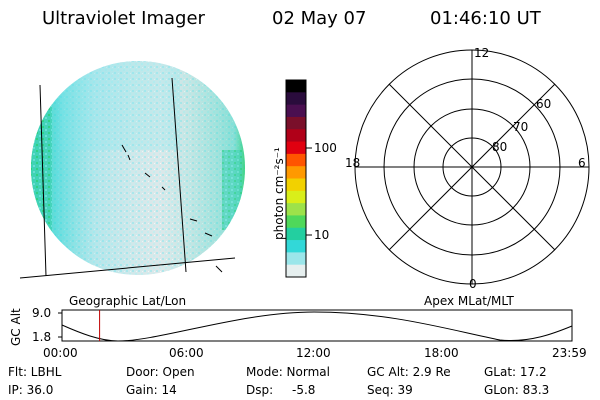  Describe the element at coordinates (325, 148) in the screenshot. I see `colorbar-tick-100-label: 100` at that location.